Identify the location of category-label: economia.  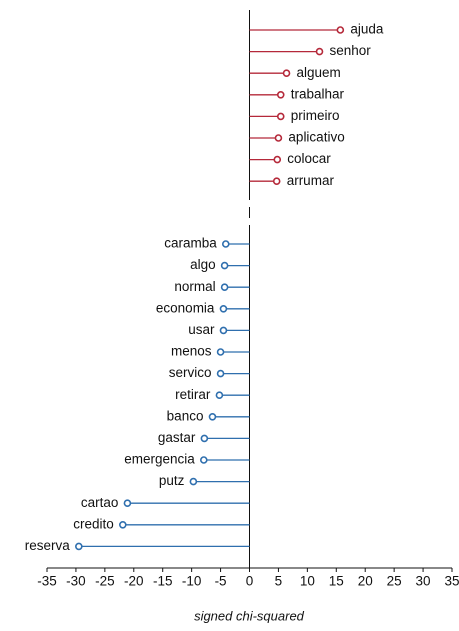
(185, 307).